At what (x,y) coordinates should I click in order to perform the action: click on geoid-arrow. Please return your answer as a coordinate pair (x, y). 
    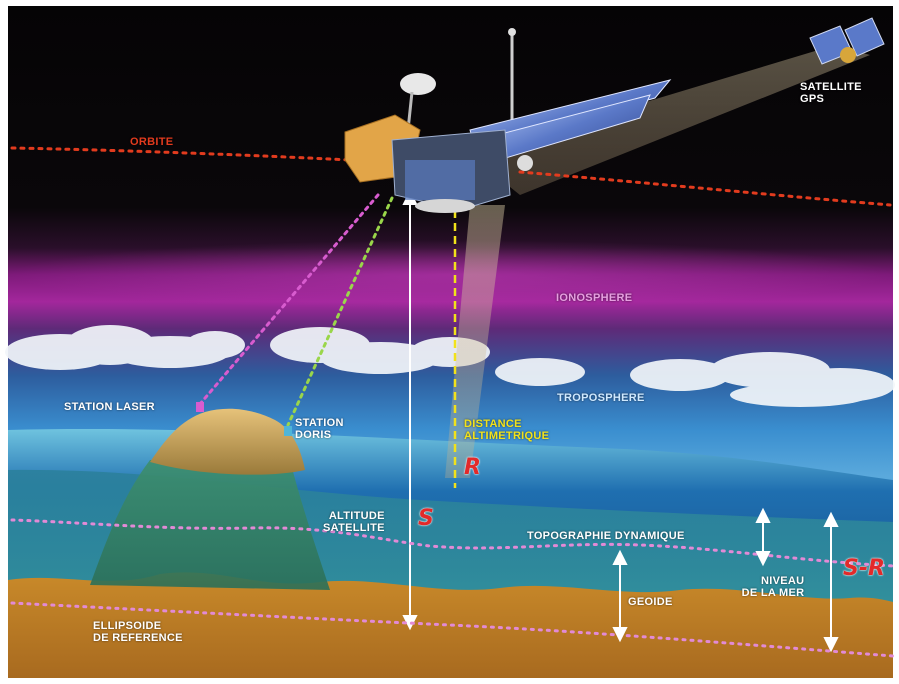
    Looking at the image, I should click on (620, 596).